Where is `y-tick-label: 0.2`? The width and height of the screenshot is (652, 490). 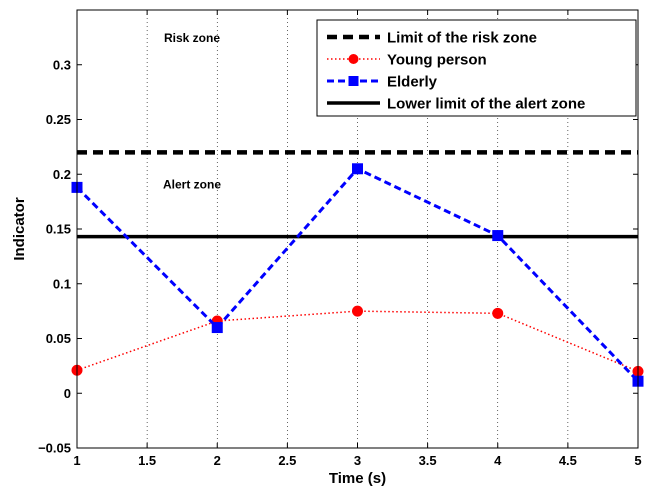 y-tick-label: 0.2 is located at coordinates (62, 174).